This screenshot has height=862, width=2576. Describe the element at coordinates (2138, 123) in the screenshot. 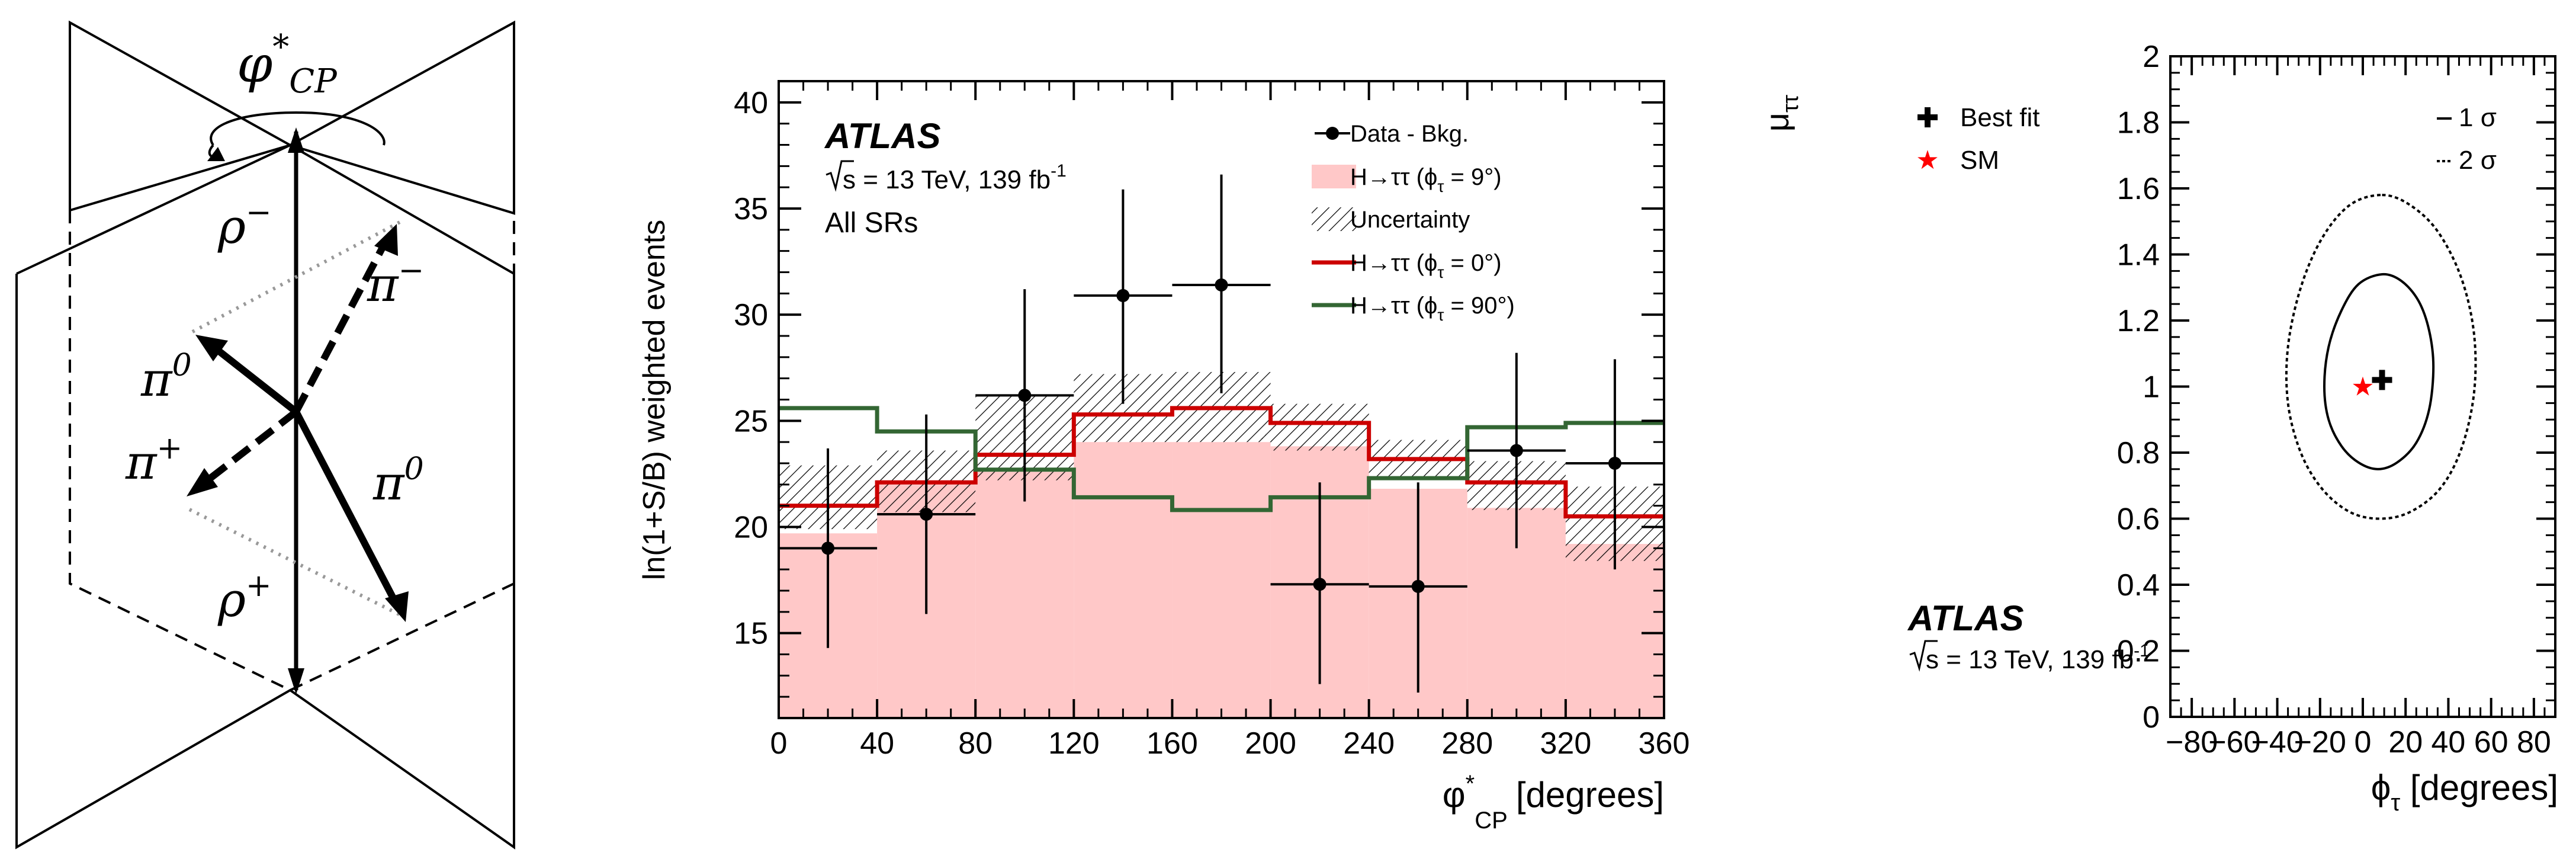

I see `y-tick-label: 1.8` at that location.